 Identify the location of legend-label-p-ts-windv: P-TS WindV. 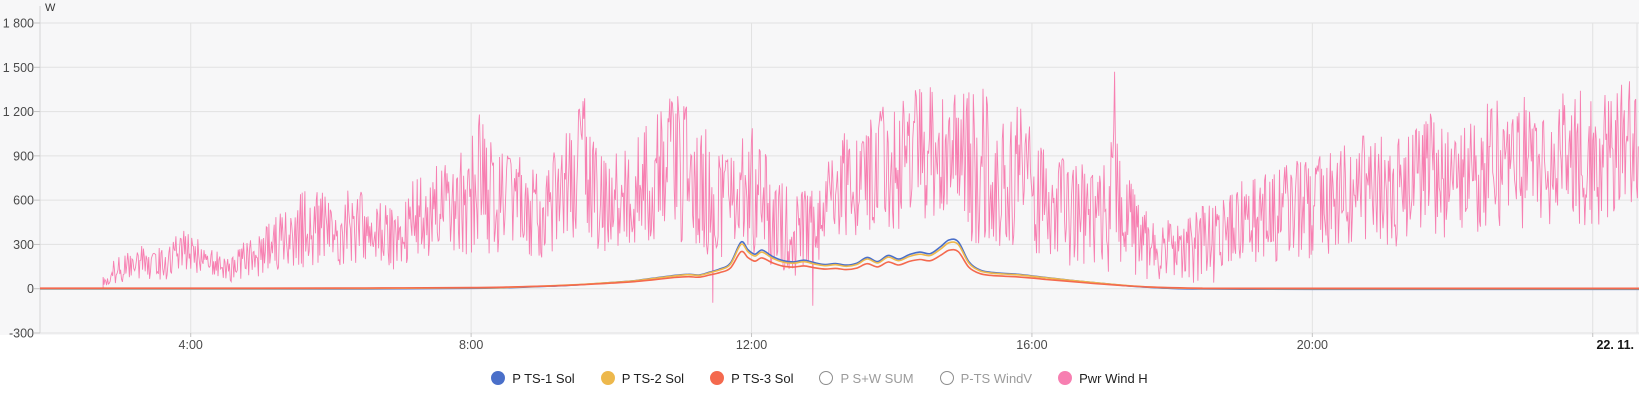
(996, 378).